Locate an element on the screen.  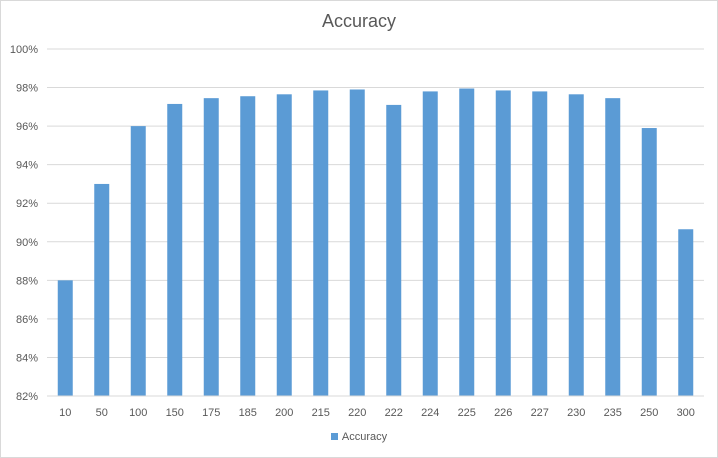
x-tick-label: 300 is located at coordinates (686, 413).